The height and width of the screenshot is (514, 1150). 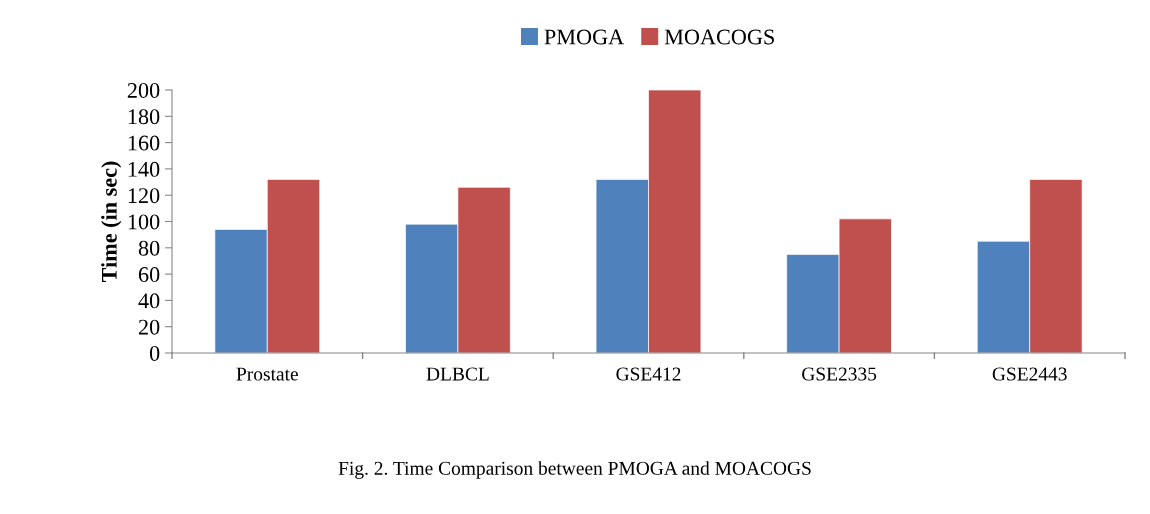 I want to click on x-tick-label: Prostate, so click(x=267, y=374).